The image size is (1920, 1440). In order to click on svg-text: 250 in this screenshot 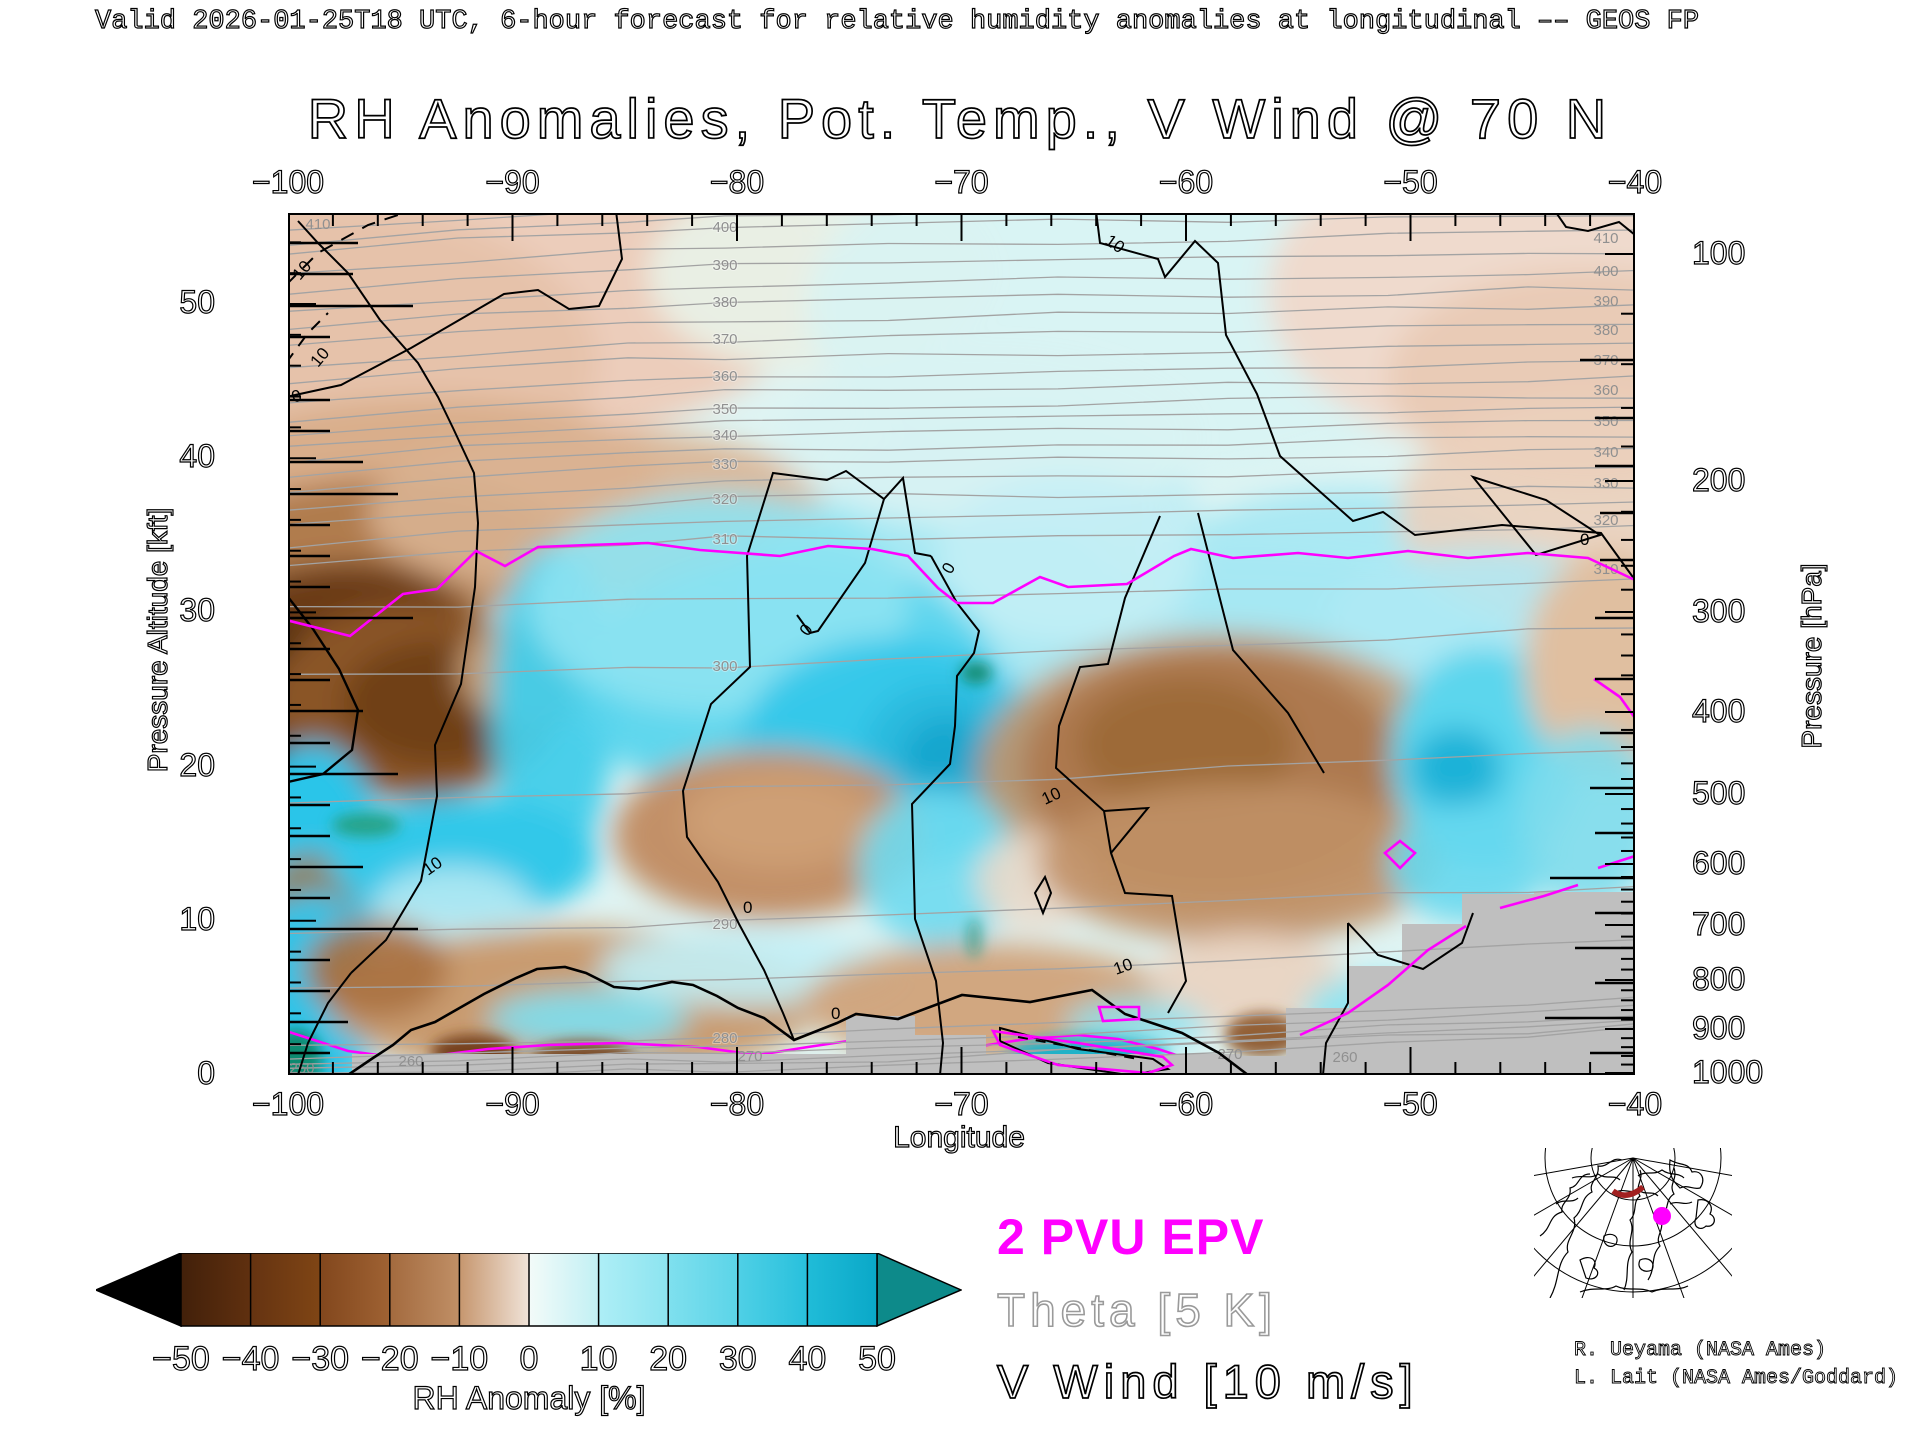, I will do `click(301, 1067)`.